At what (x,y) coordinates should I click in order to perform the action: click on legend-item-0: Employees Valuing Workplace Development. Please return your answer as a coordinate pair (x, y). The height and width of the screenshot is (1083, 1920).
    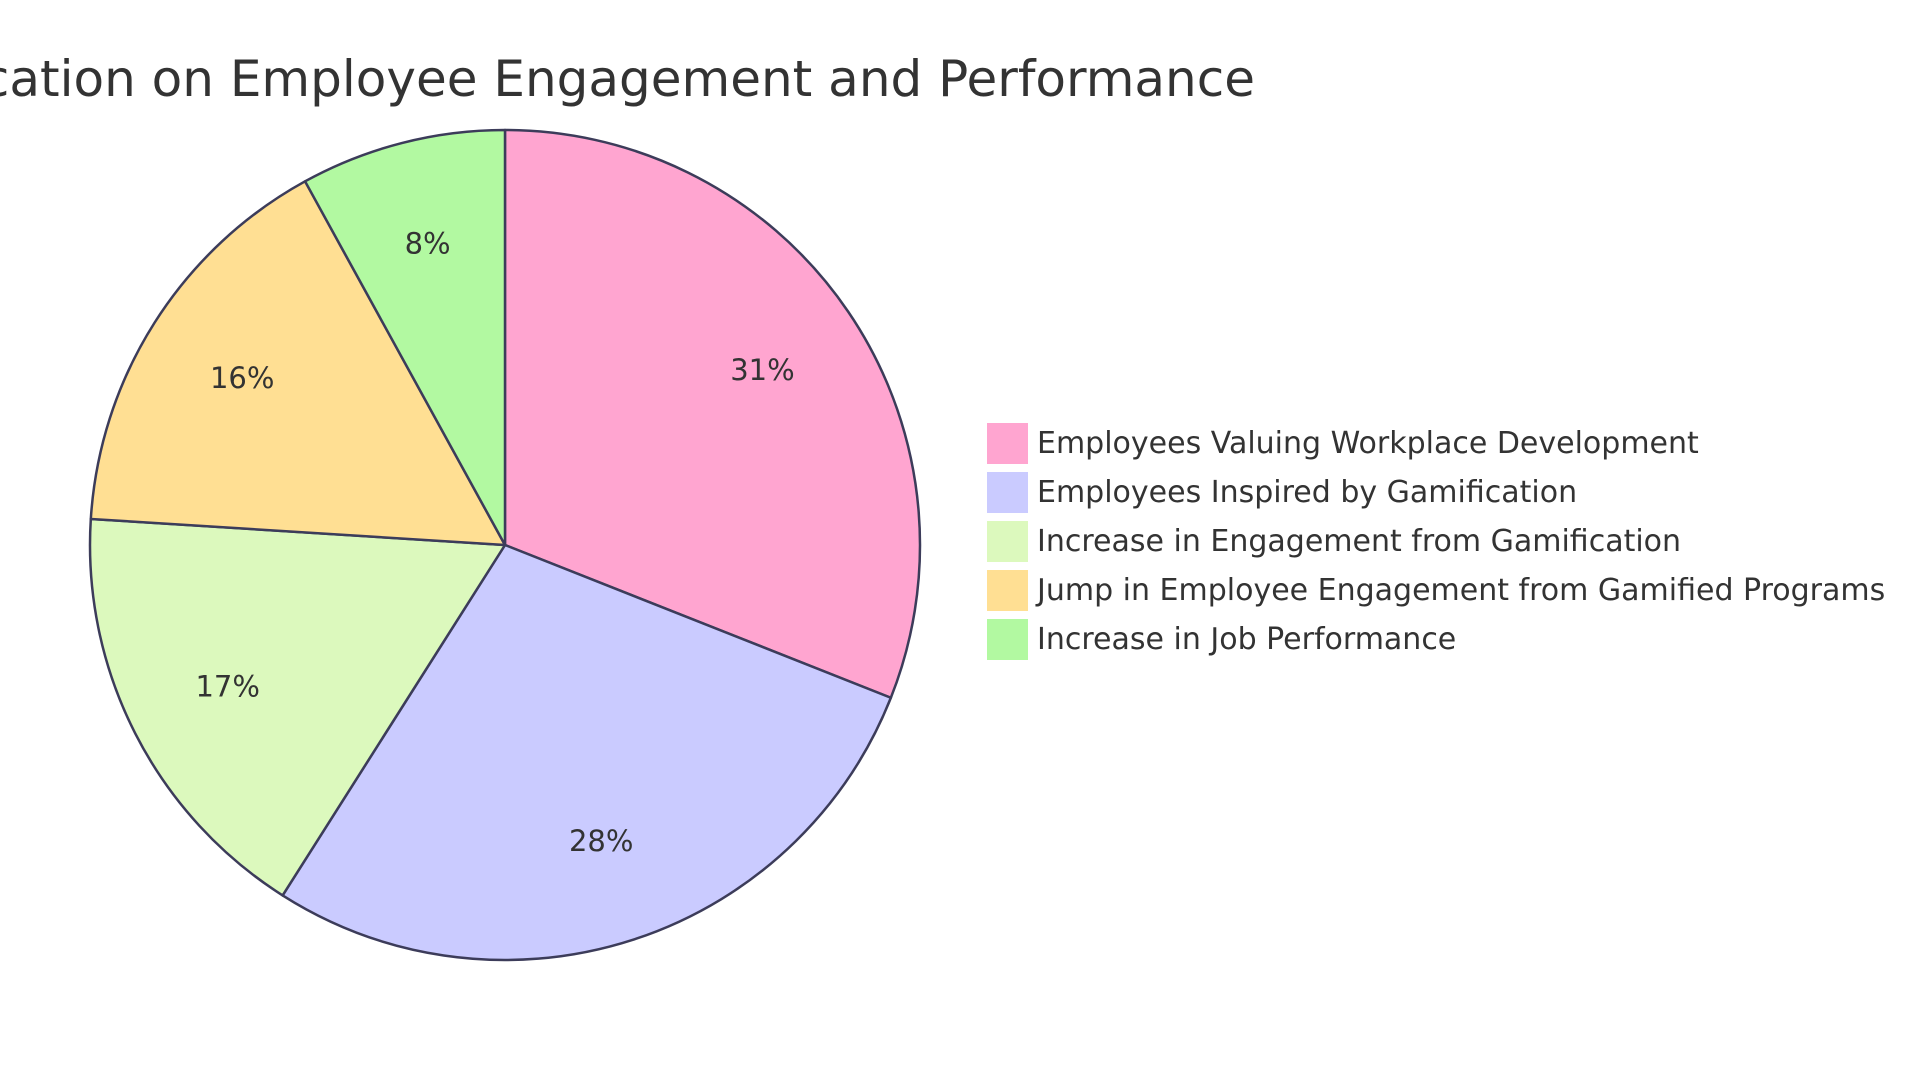
    Looking at the image, I should click on (1343, 443).